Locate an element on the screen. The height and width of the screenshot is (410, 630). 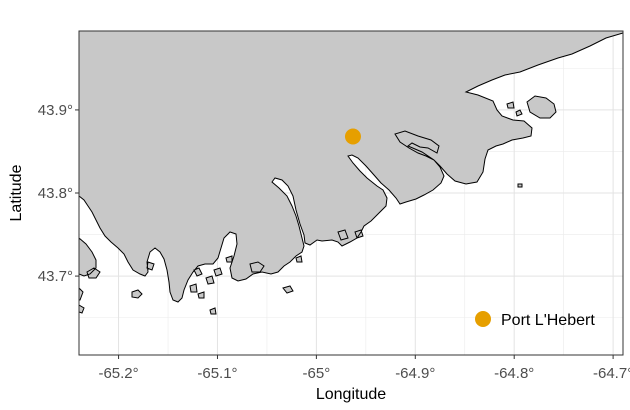
legend: Port L'Hebert is located at coordinates (535, 320).